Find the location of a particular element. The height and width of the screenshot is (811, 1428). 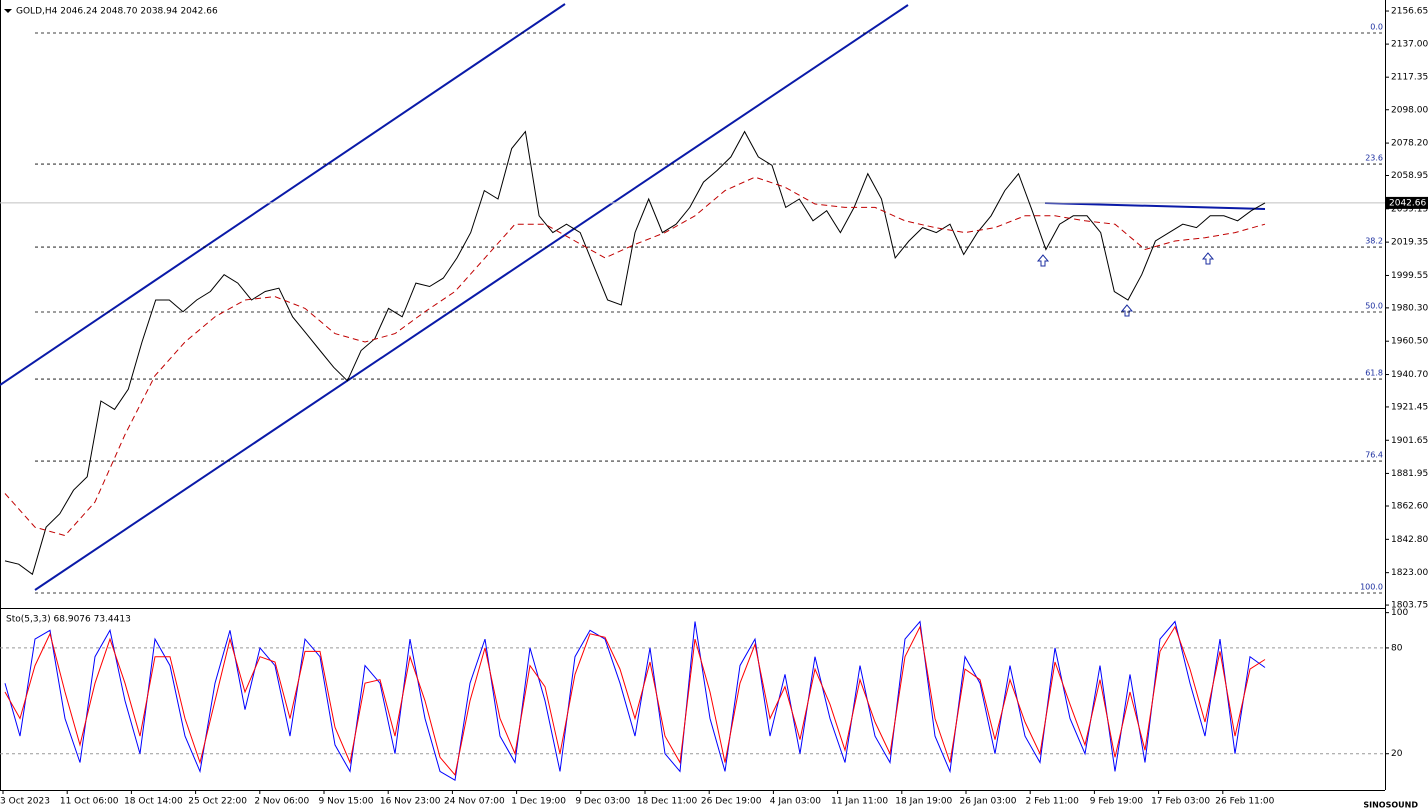

x-tick-label: 2 Feb 11:00 is located at coordinates (1053, 802).